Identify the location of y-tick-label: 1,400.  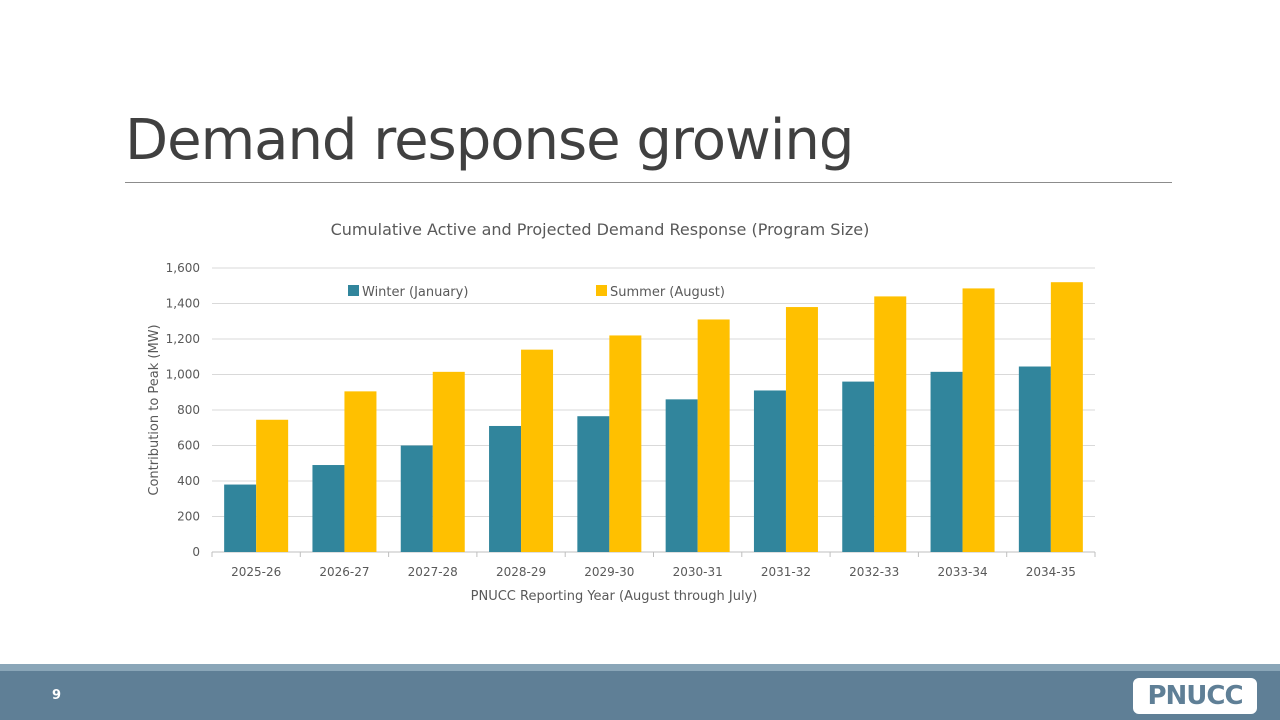
(183, 304).